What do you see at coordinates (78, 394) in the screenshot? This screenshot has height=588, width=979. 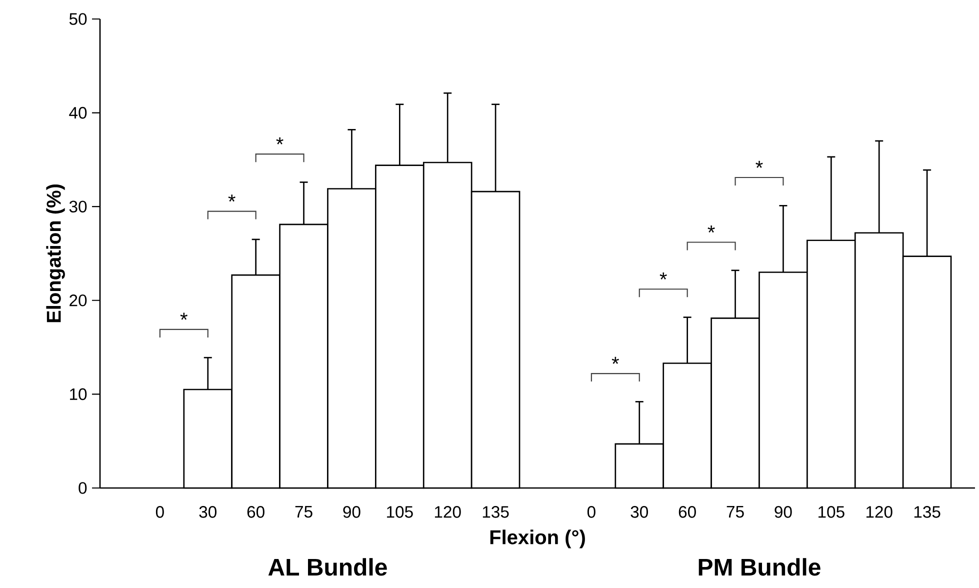 I see `y-tick-label: 10` at bounding box center [78, 394].